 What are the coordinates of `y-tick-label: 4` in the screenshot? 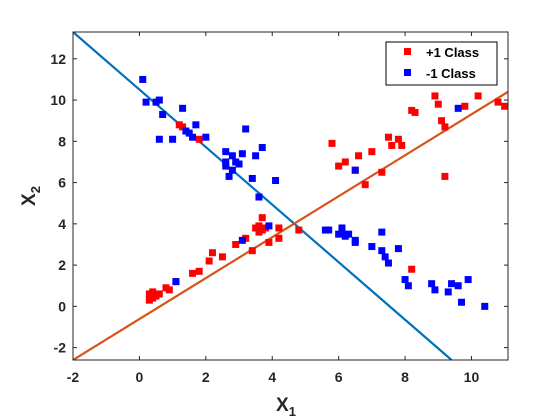 It's located at (62, 224).